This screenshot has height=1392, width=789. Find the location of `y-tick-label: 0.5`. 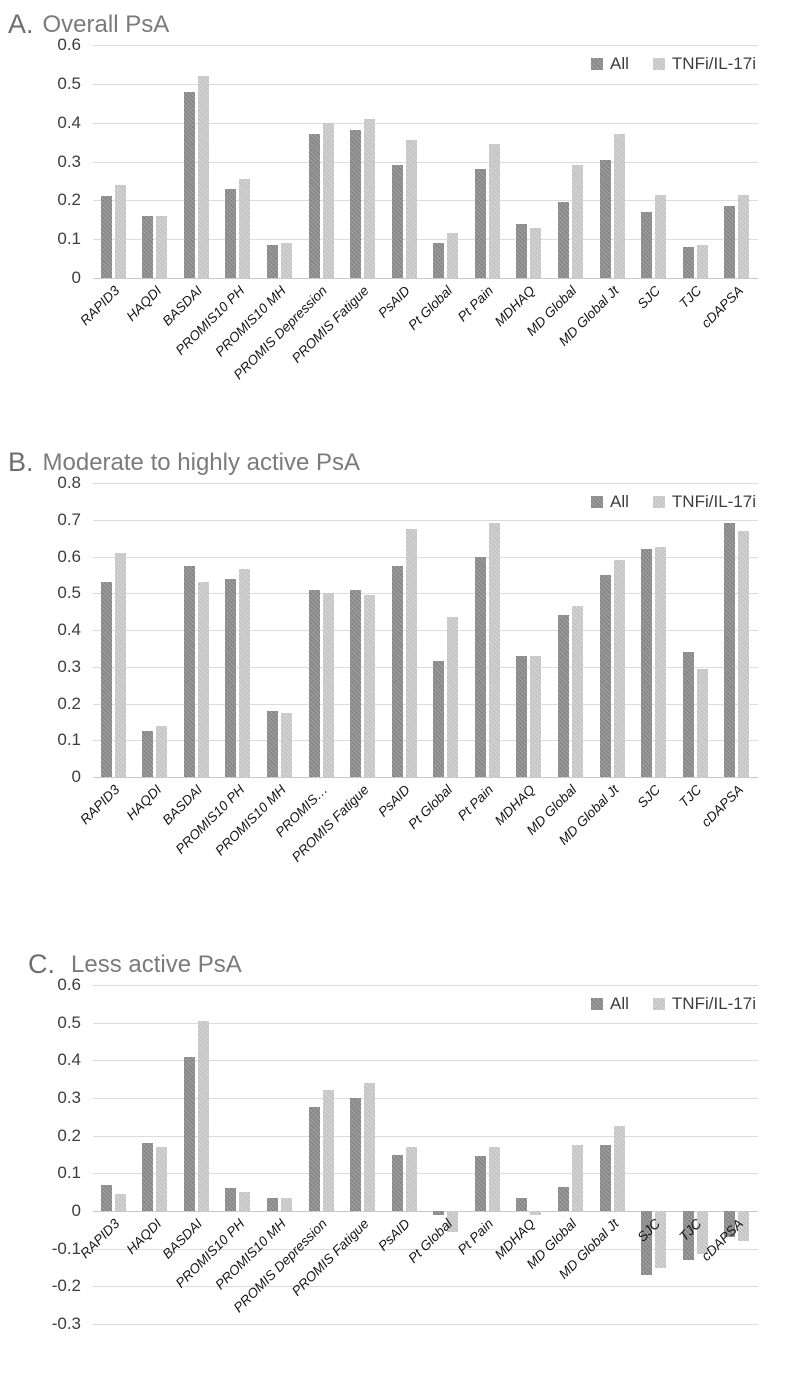

y-tick-label: 0.5 is located at coordinates (69, 593).